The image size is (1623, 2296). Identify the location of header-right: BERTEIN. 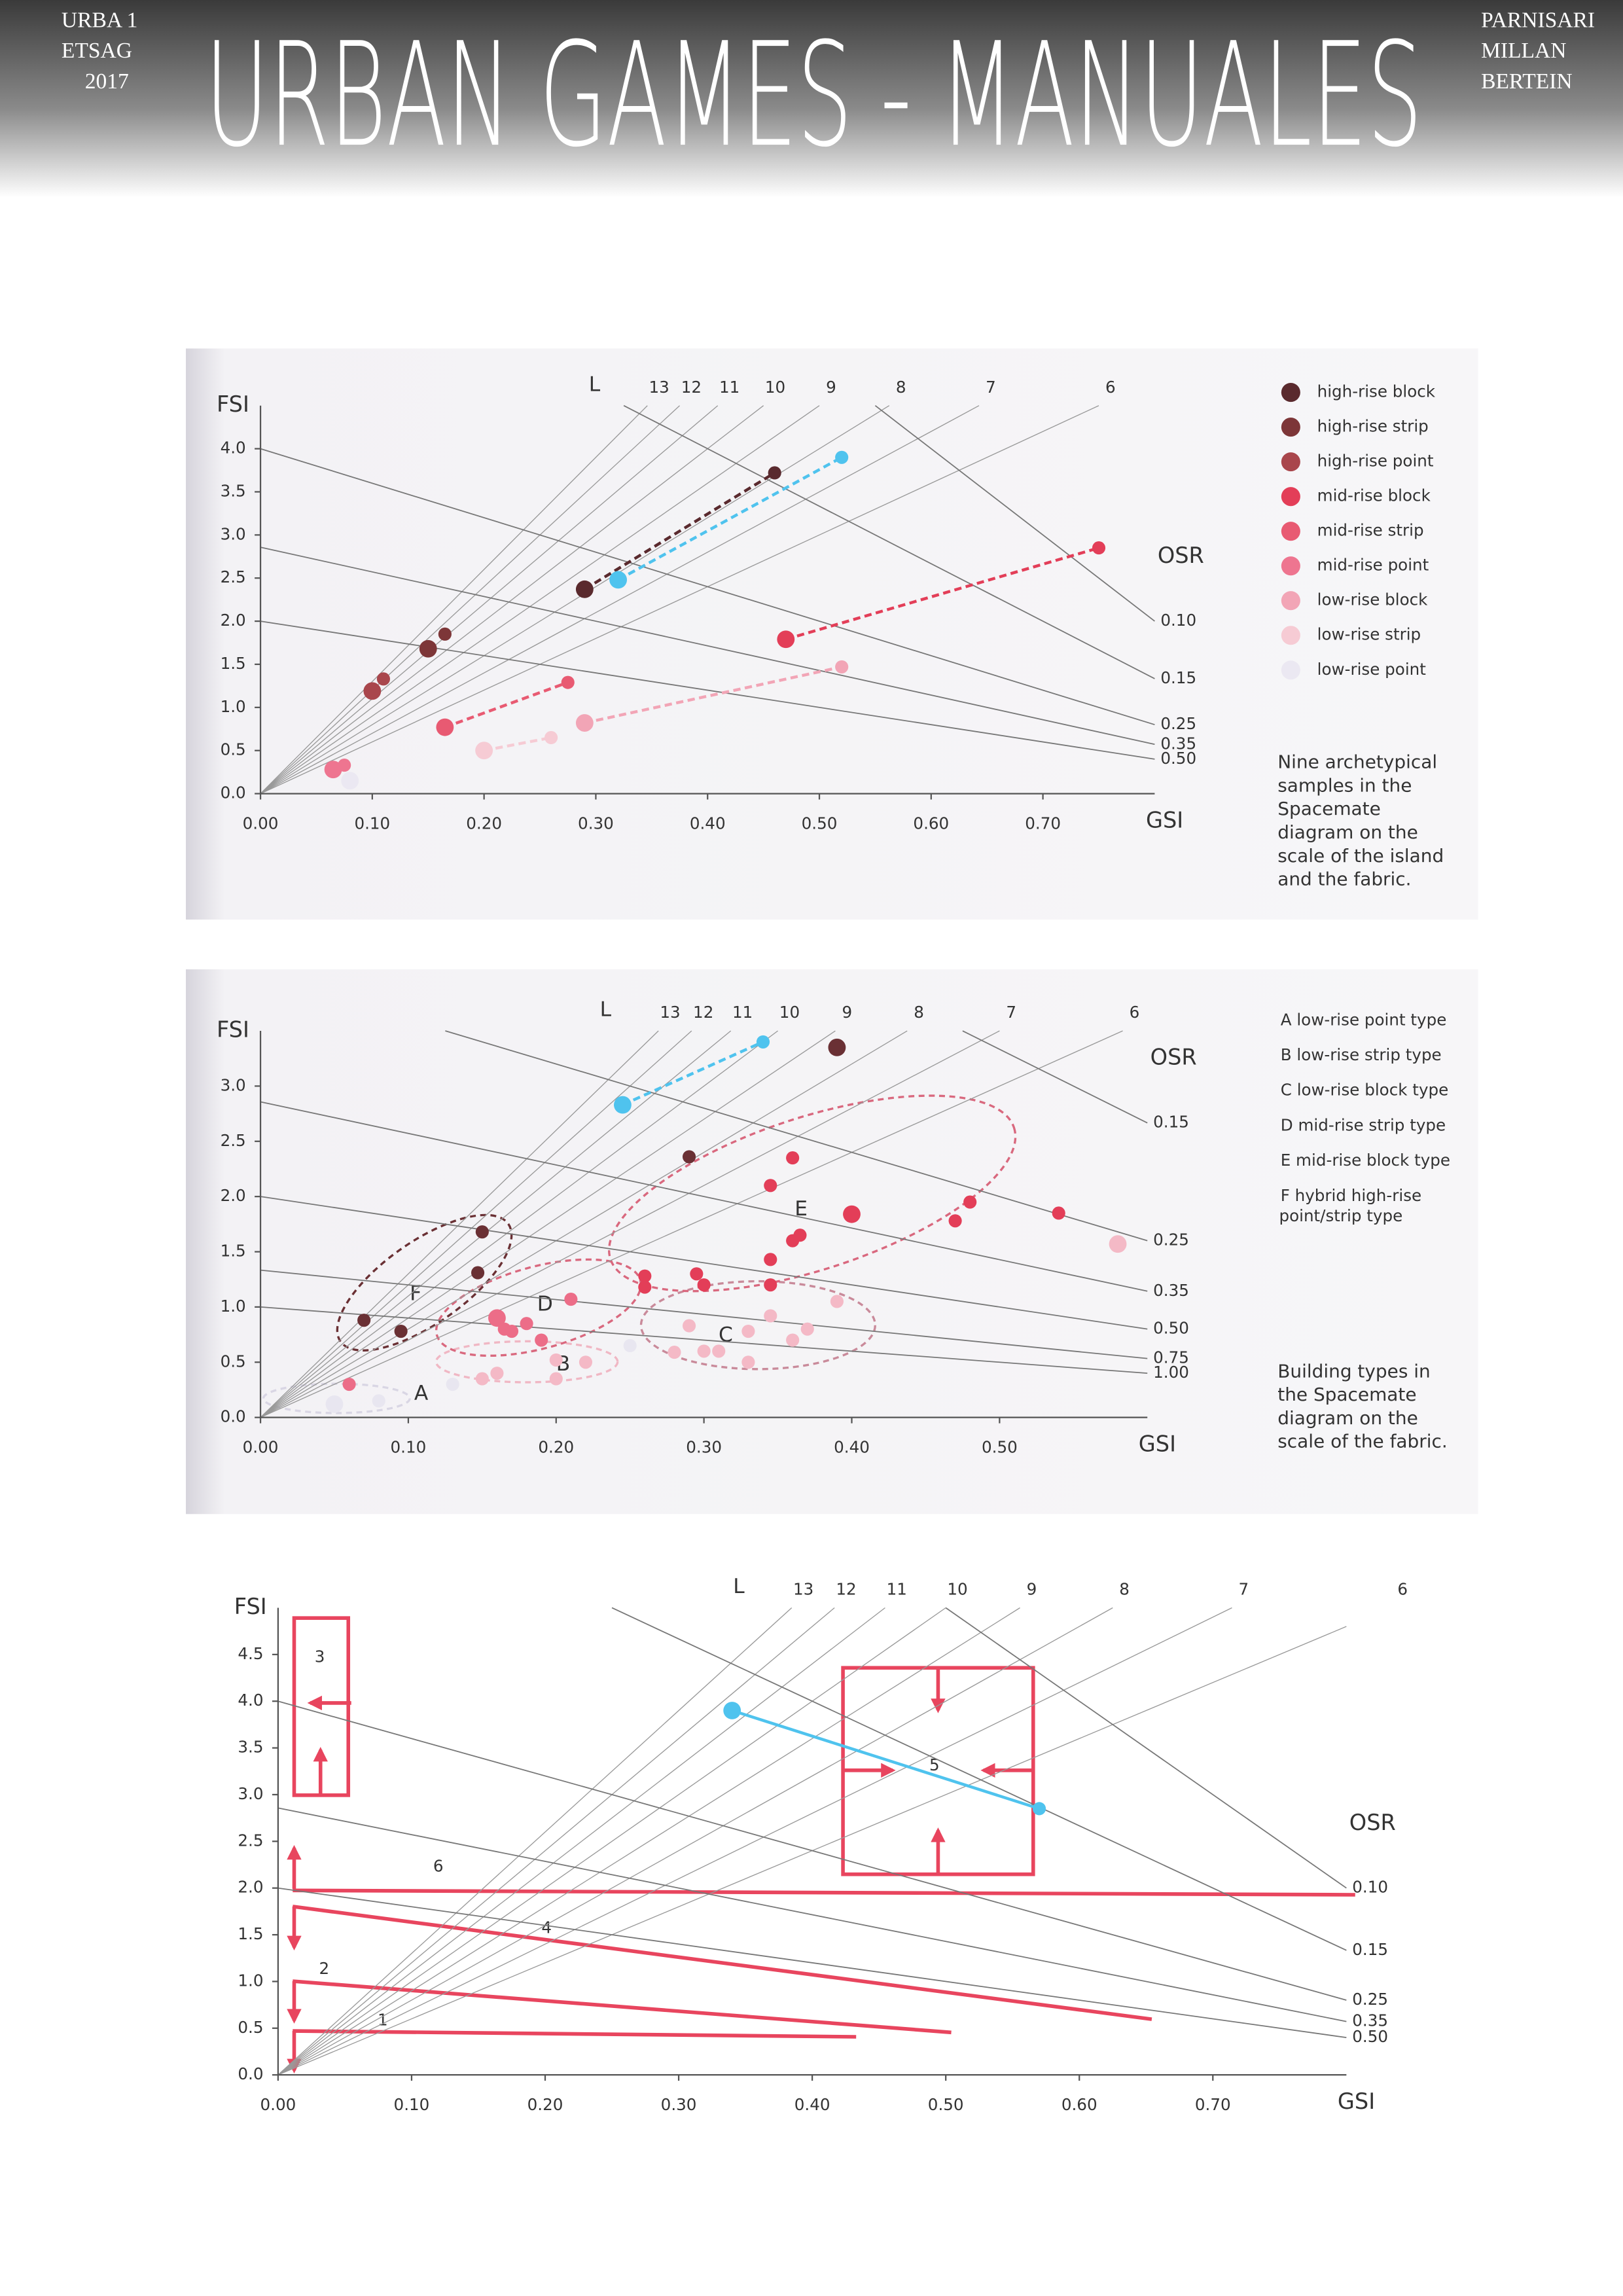
(1527, 81).